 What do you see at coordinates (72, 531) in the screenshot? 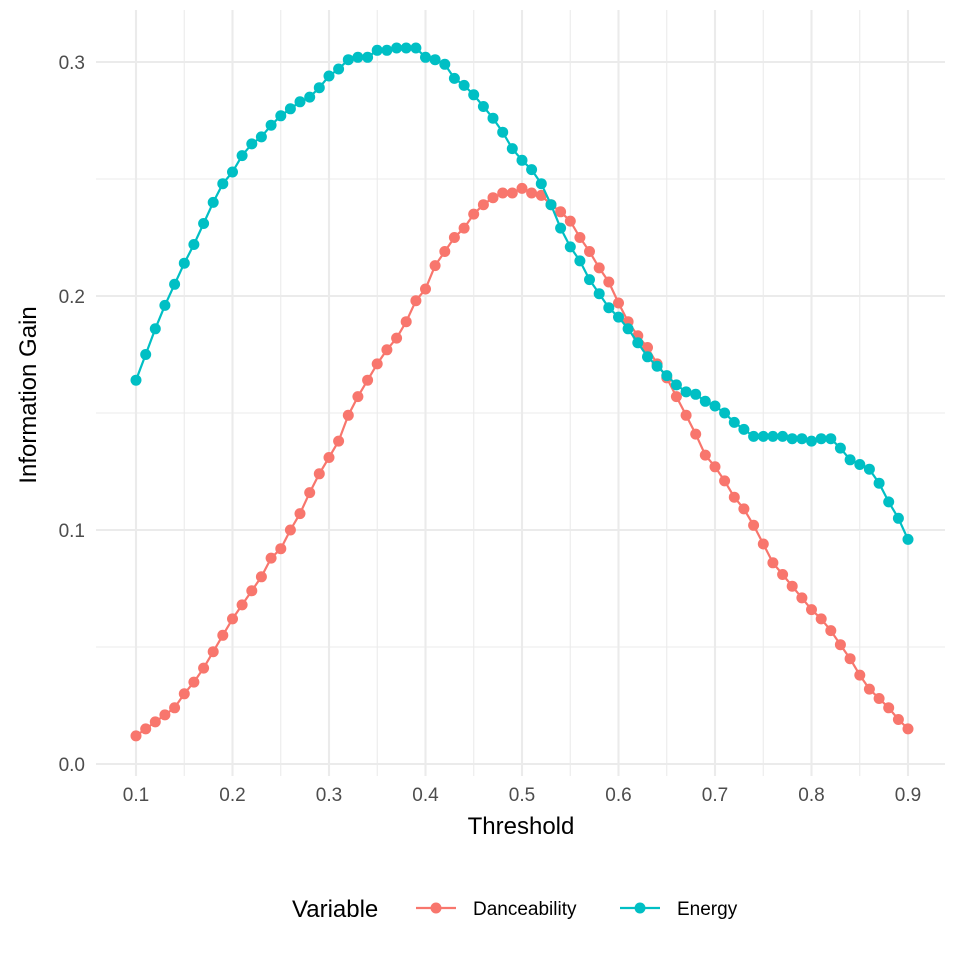
I see `y-tick-label: 0.1` at bounding box center [72, 531].